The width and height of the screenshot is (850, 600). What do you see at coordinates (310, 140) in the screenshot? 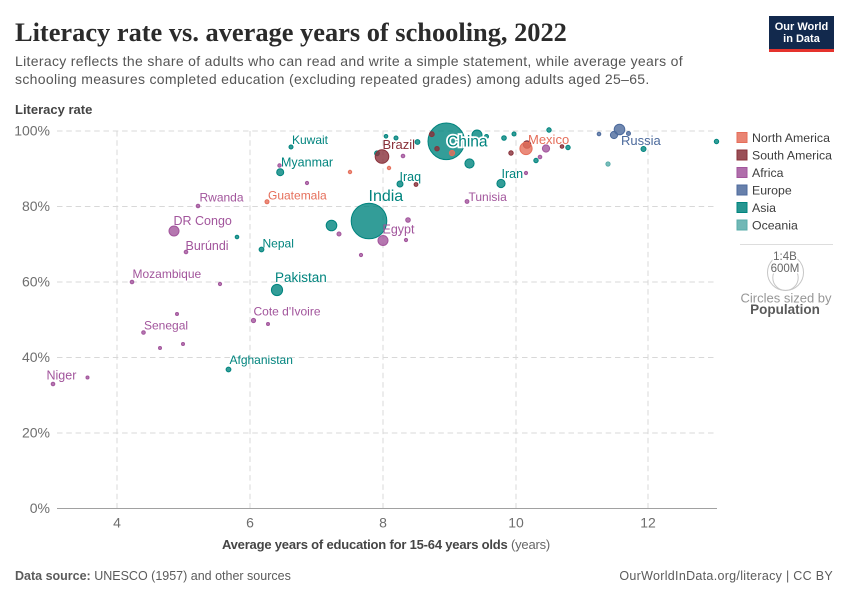
I see `svg-text: Kuwait` at bounding box center [310, 140].